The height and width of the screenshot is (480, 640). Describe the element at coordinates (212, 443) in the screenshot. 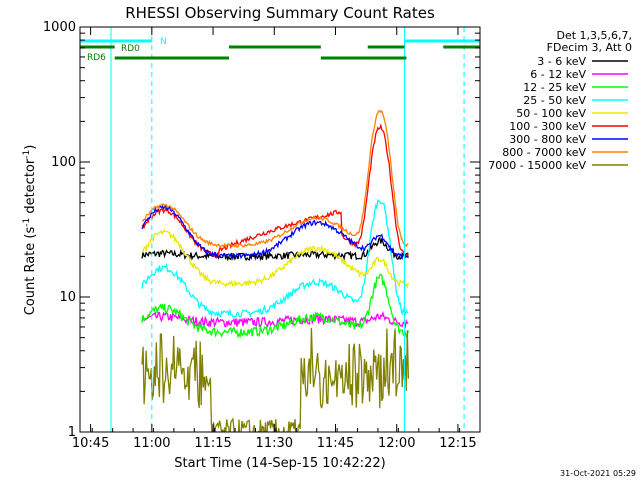

I see `x-tick-label: 11:15` at that location.